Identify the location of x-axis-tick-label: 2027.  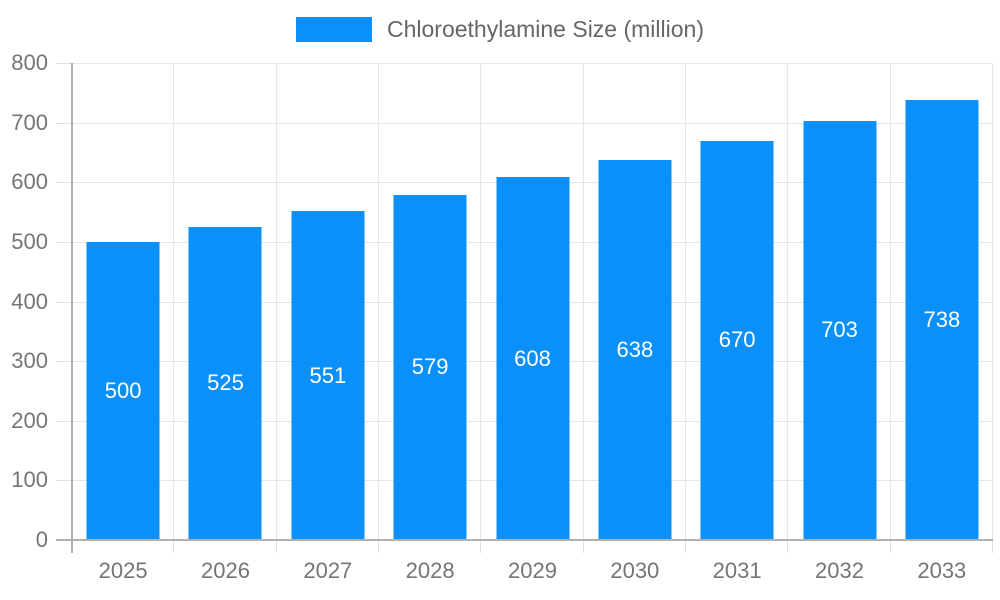
(328, 570).